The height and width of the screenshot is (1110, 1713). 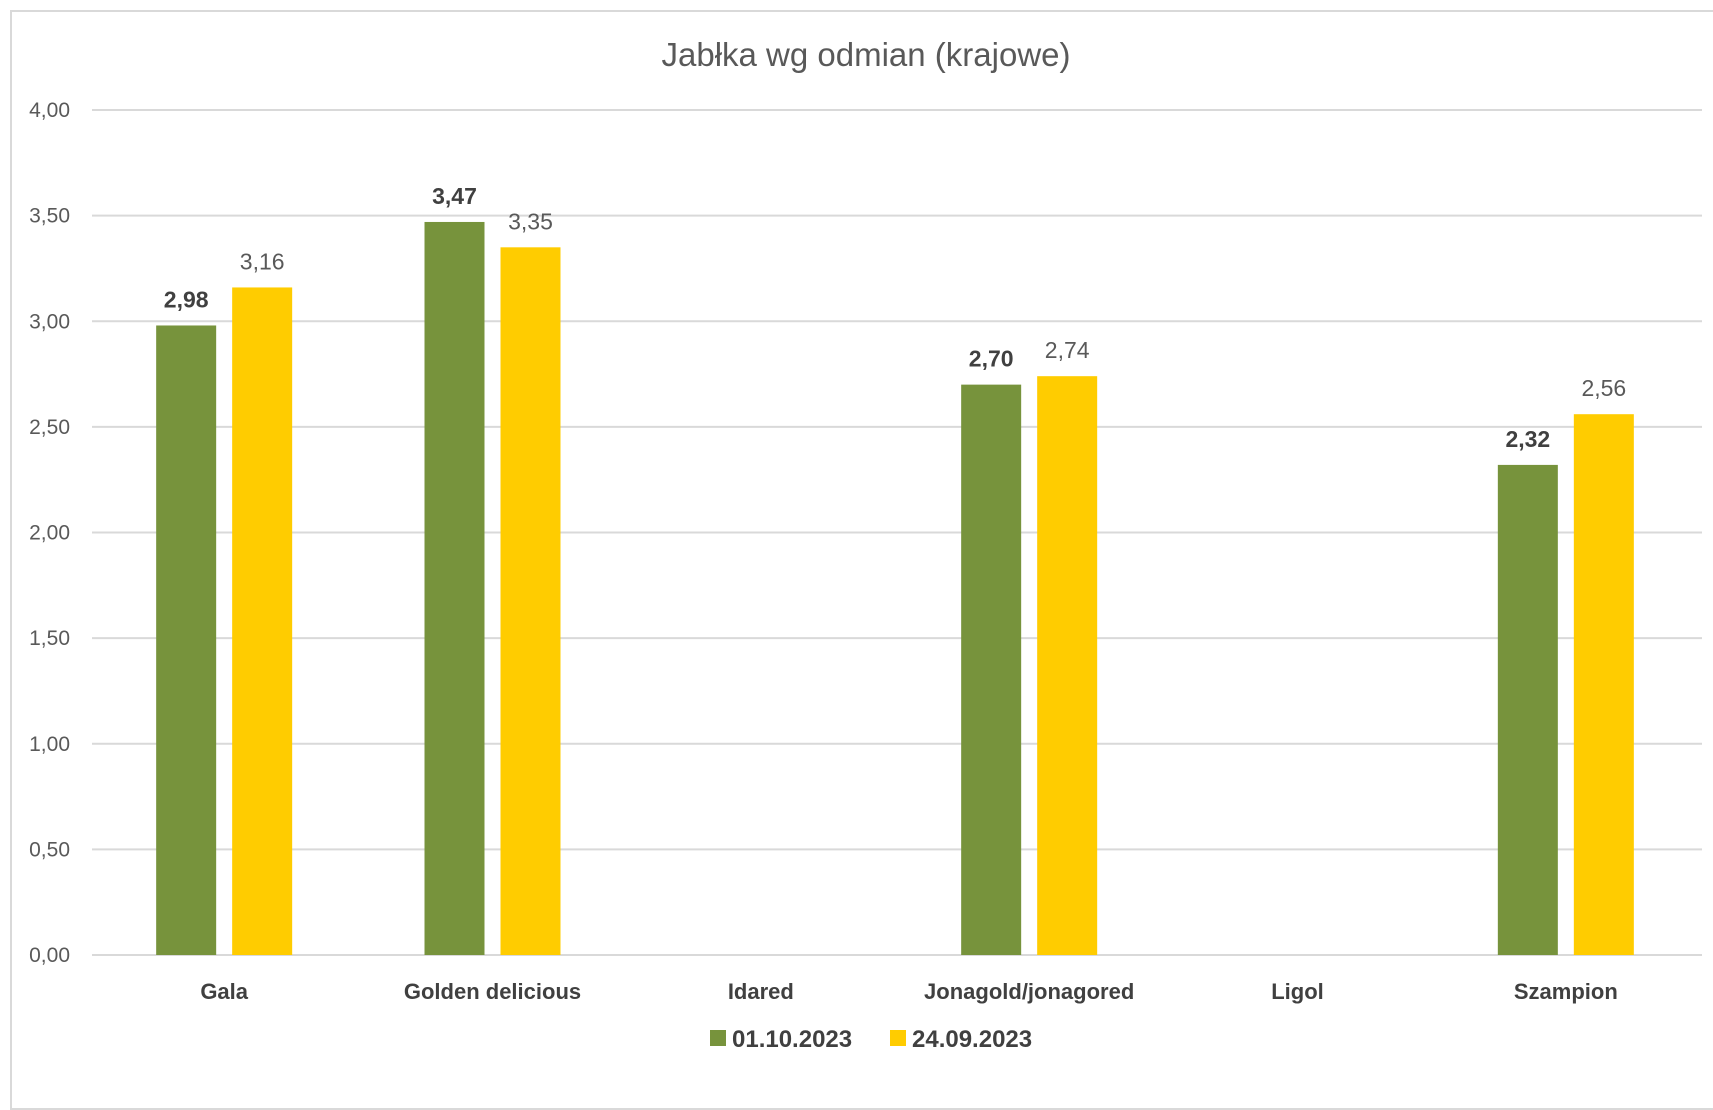 I want to click on y-tick-label: 4,00, so click(x=49, y=110).